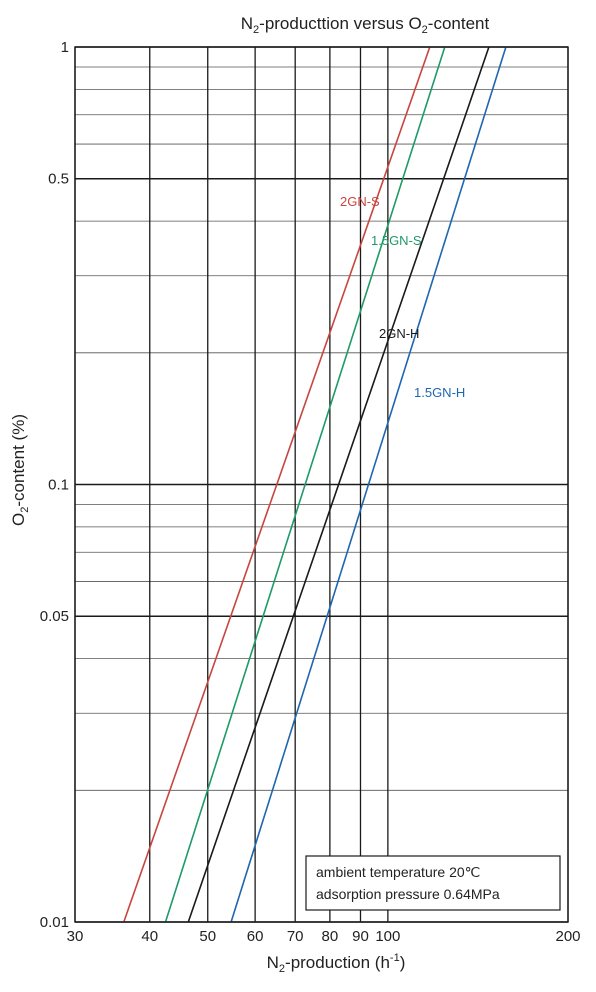 The image size is (596, 992). What do you see at coordinates (439, 392) in the screenshot?
I see `label-1-5gn-h: 1.5GN-H` at bounding box center [439, 392].